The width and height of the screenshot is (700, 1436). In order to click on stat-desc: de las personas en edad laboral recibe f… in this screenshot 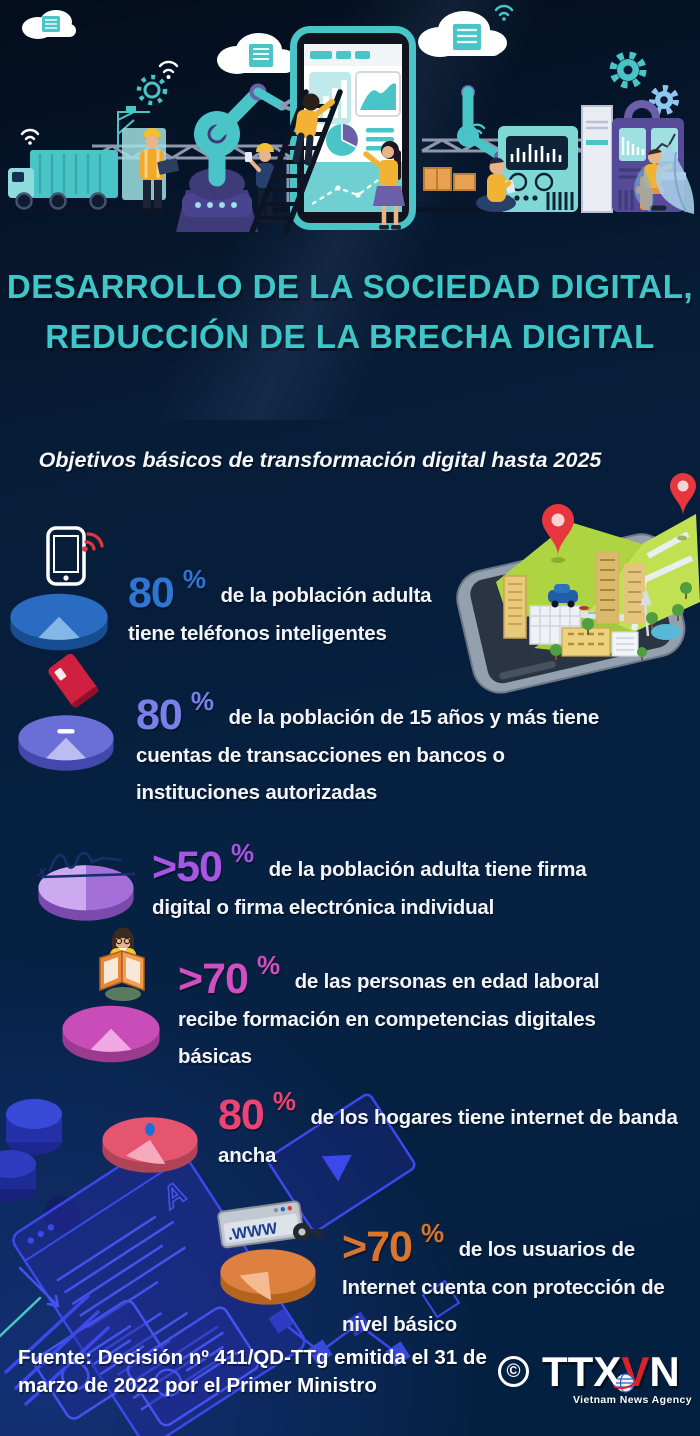, I will do `click(389, 1019)`.